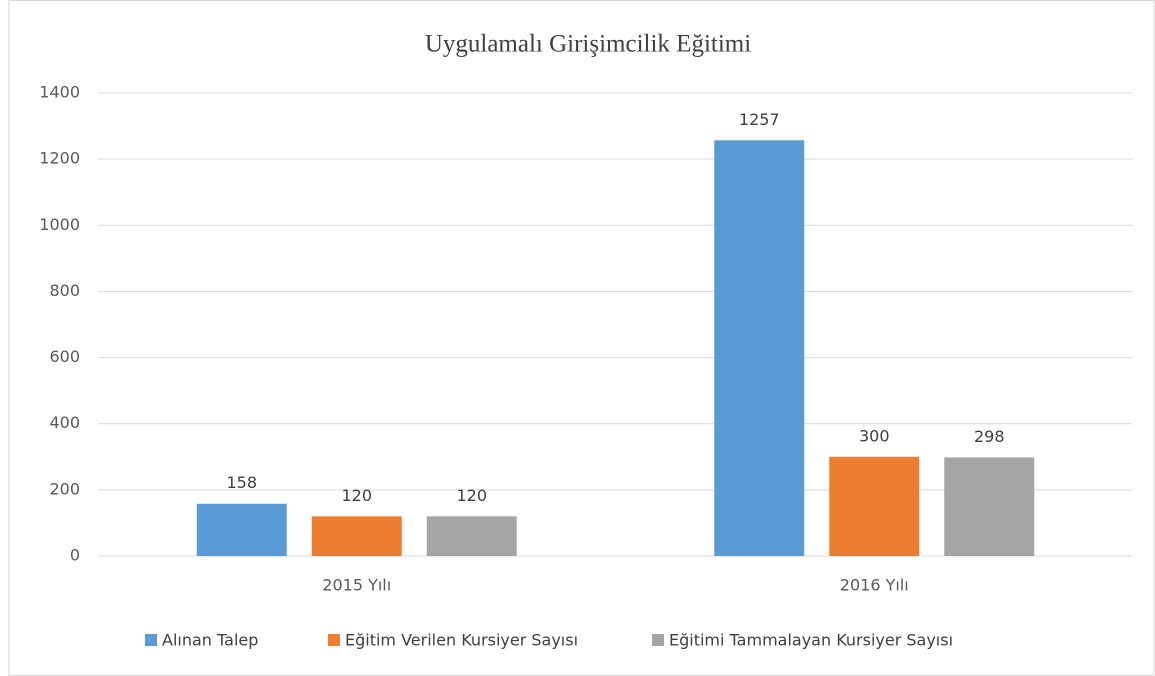 The width and height of the screenshot is (1155, 676). Describe the element at coordinates (588, 44) in the screenshot. I see `chart-title: Uygulamalı Girişimcilik Eğitimi` at that location.